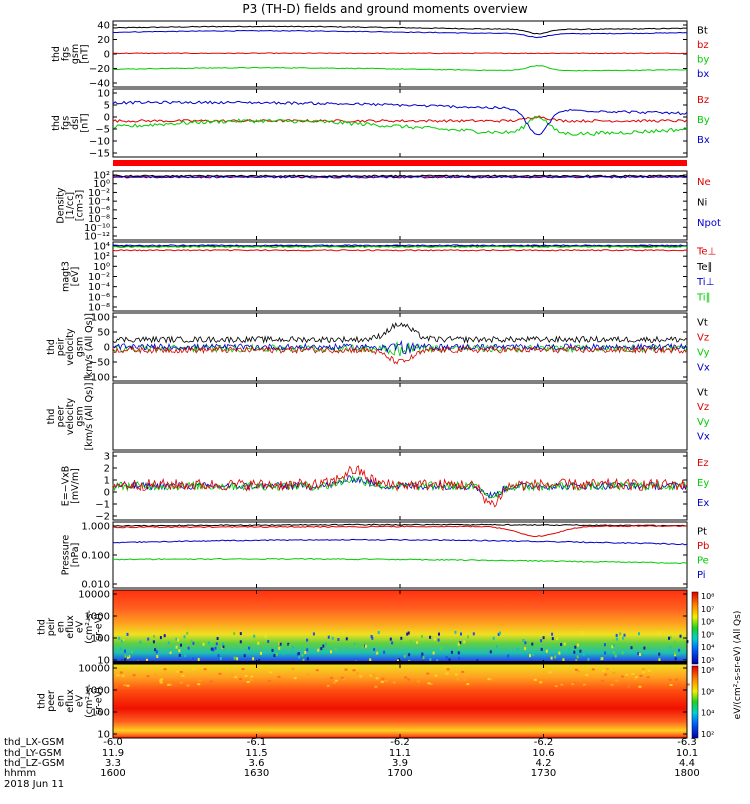 Image resolution: width=750 pixels, height=804 pixels. Describe the element at coordinates (101, 247) in the screenshot. I see `y-tick-label: 10⁴` at that location.